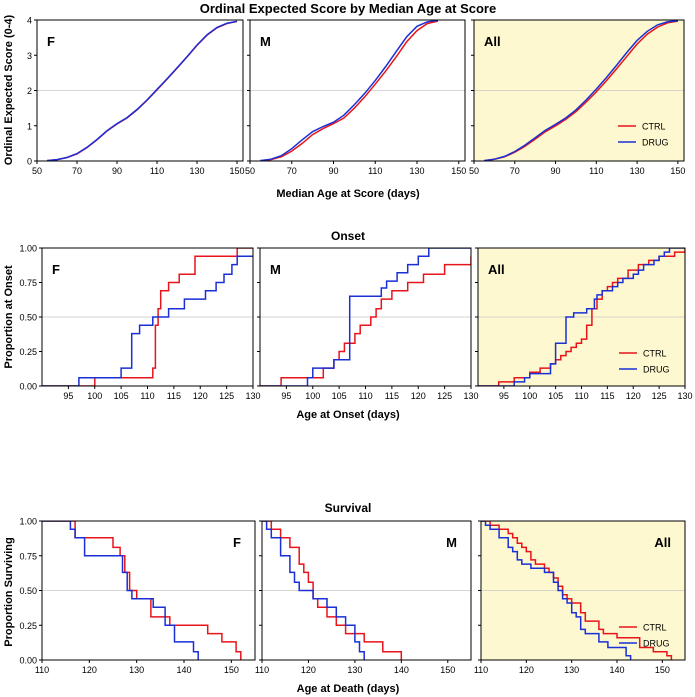  I want to click on onset-m-xtick-label: 120, so click(418, 396).